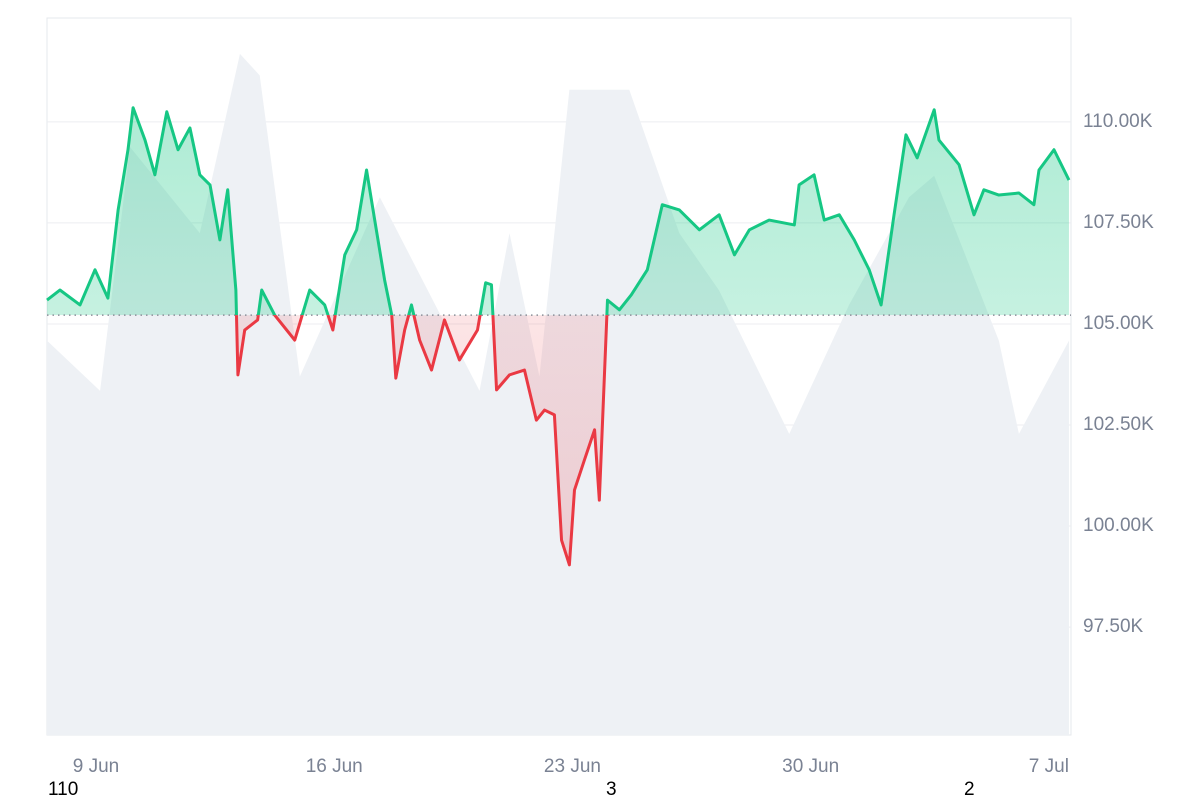 The width and height of the screenshot is (1200, 805). What do you see at coordinates (810, 766) in the screenshot?
I see `x-tick-label: 30 Jun` at bounding box center [810, 766].